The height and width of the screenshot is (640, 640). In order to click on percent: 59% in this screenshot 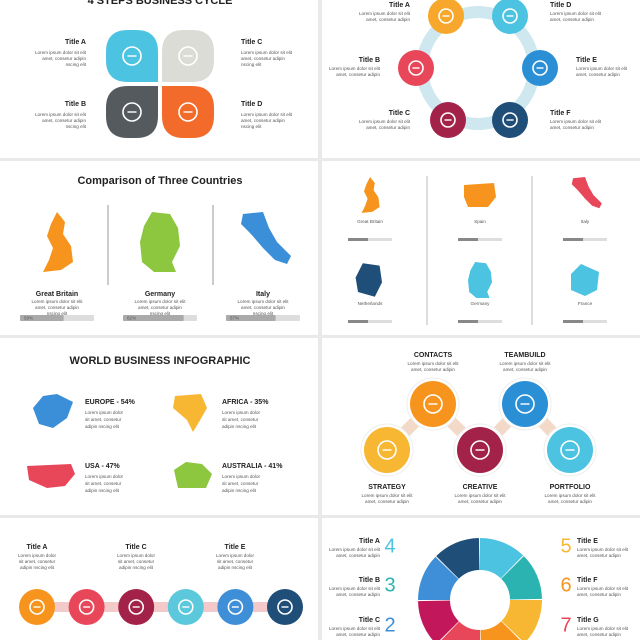, I will do `click(28, 318)`.